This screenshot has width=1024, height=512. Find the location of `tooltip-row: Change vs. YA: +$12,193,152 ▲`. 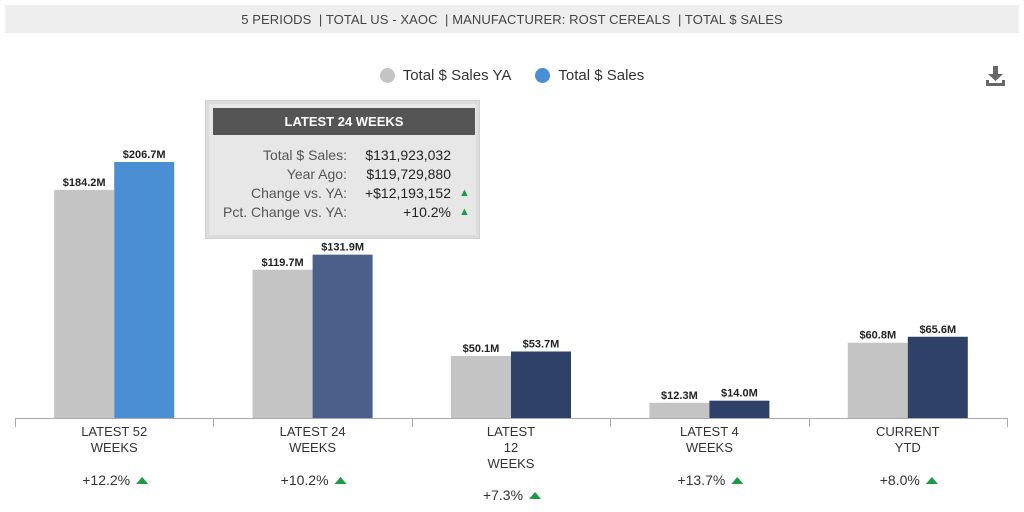

tooltip-row: Change vs. YA: +$12,193,152 ▲ is located at coordinates (344, 192).